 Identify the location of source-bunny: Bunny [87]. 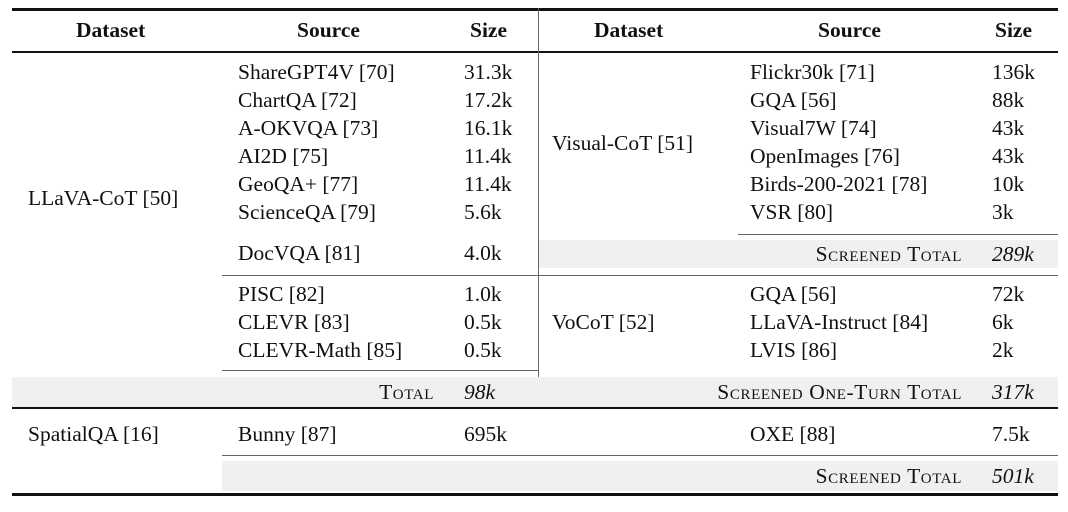
(287, 434).